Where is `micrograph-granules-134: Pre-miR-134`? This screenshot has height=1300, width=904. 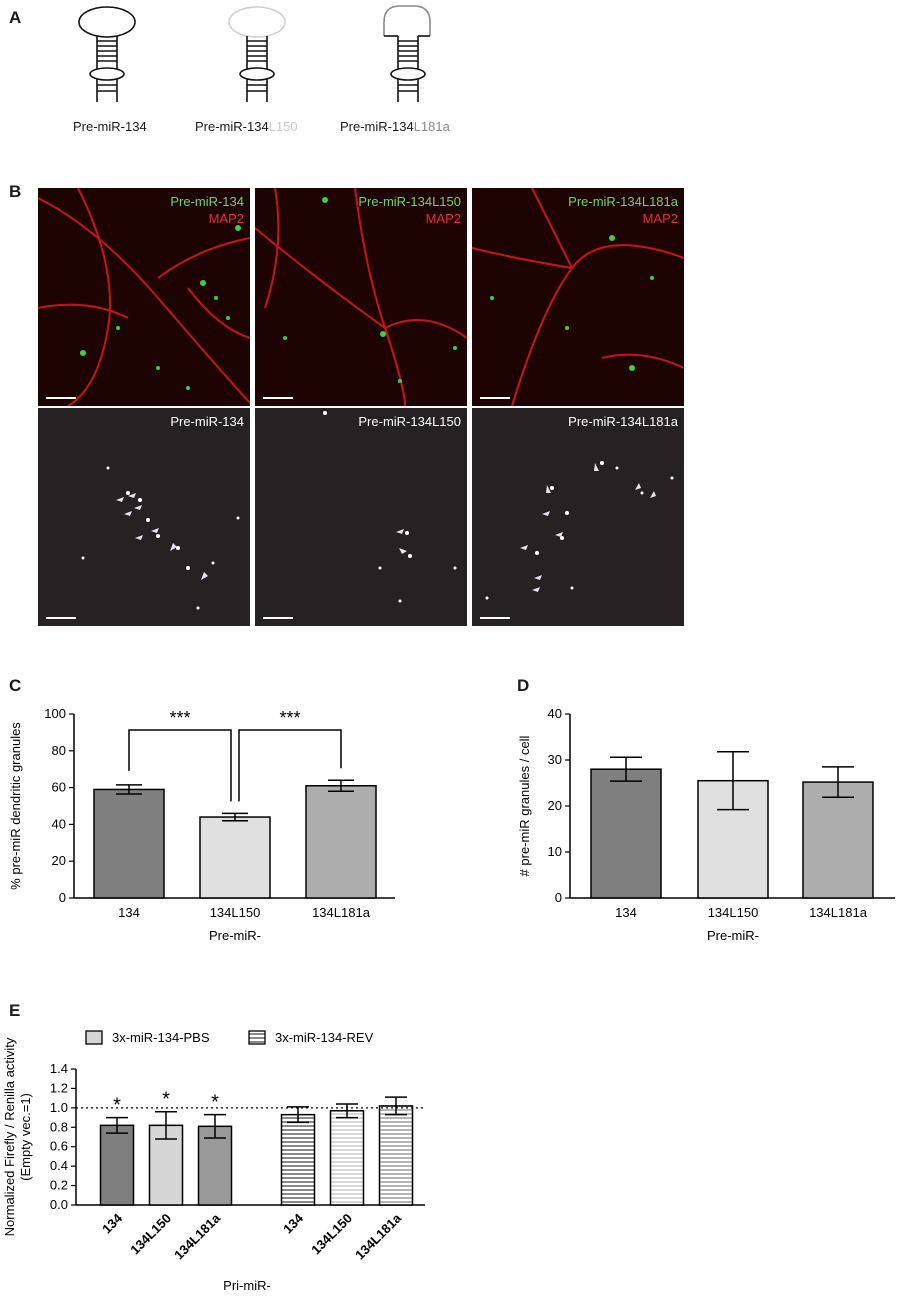 micrograph-granules-134: Pre-miR-134 is located at coordinates (144, 517).